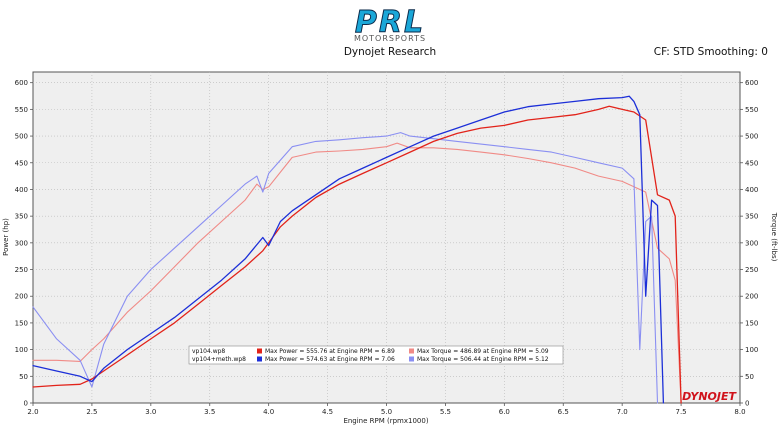 The image size is (780, 439). What do you see at coordinates (23, 377) in the screenshot?
I see `y-tick-label: 50` at bounding box center [23, 377].